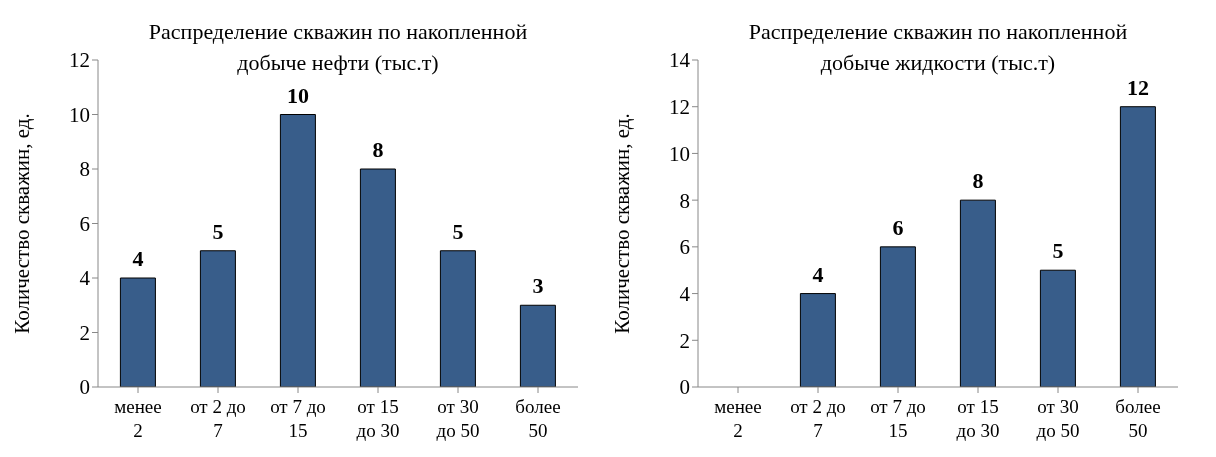  Describe the element at coordinates (297, 95) in the screenshot. I see `data-label: 10` at that location.